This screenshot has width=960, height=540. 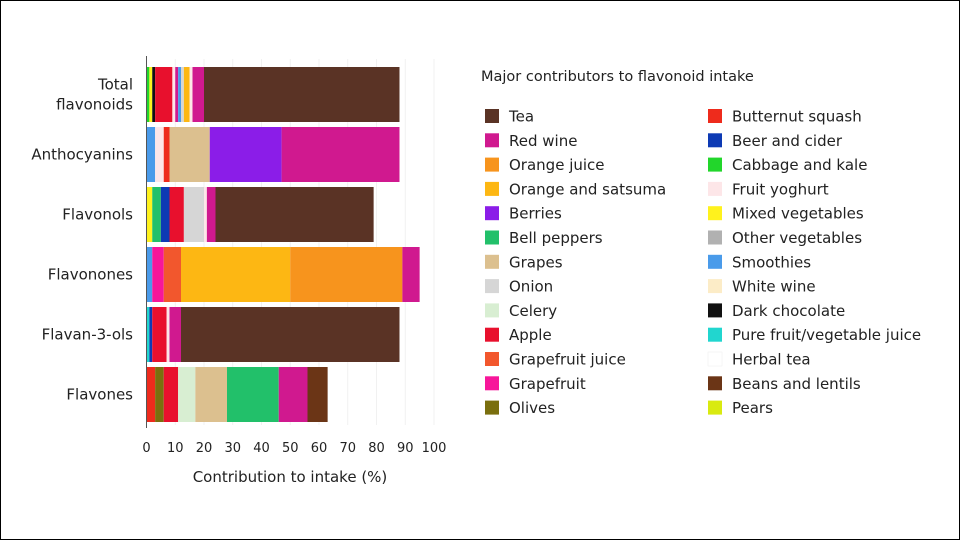 What do you see at coordinates (530, 335) in the screenshot?
I see `legend-label: Apple` at bounding box center [530, 335].